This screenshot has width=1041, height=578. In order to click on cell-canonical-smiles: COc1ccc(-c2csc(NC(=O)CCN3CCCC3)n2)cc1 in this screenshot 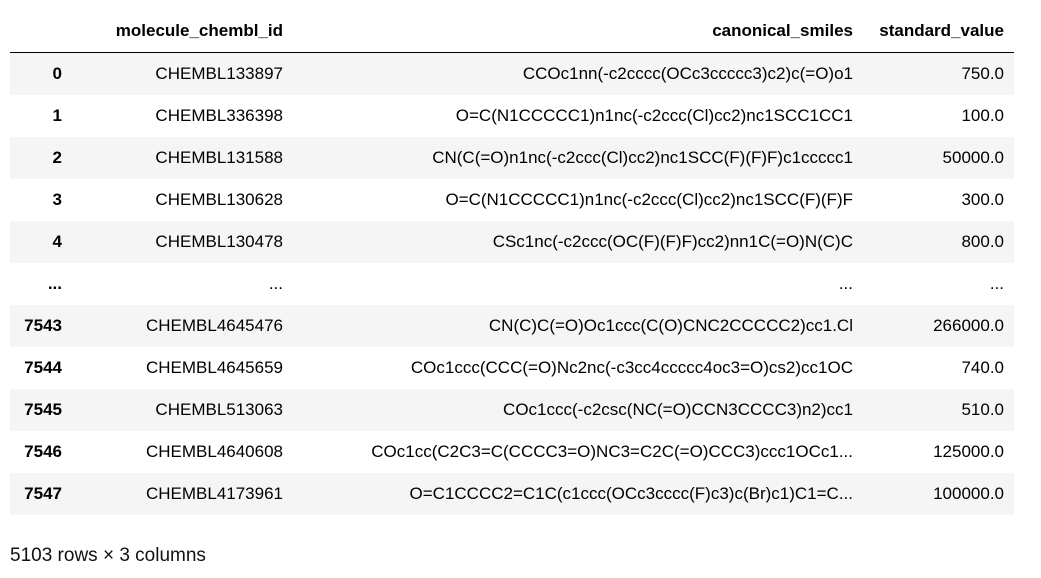, I will do `click(678, 409)`.